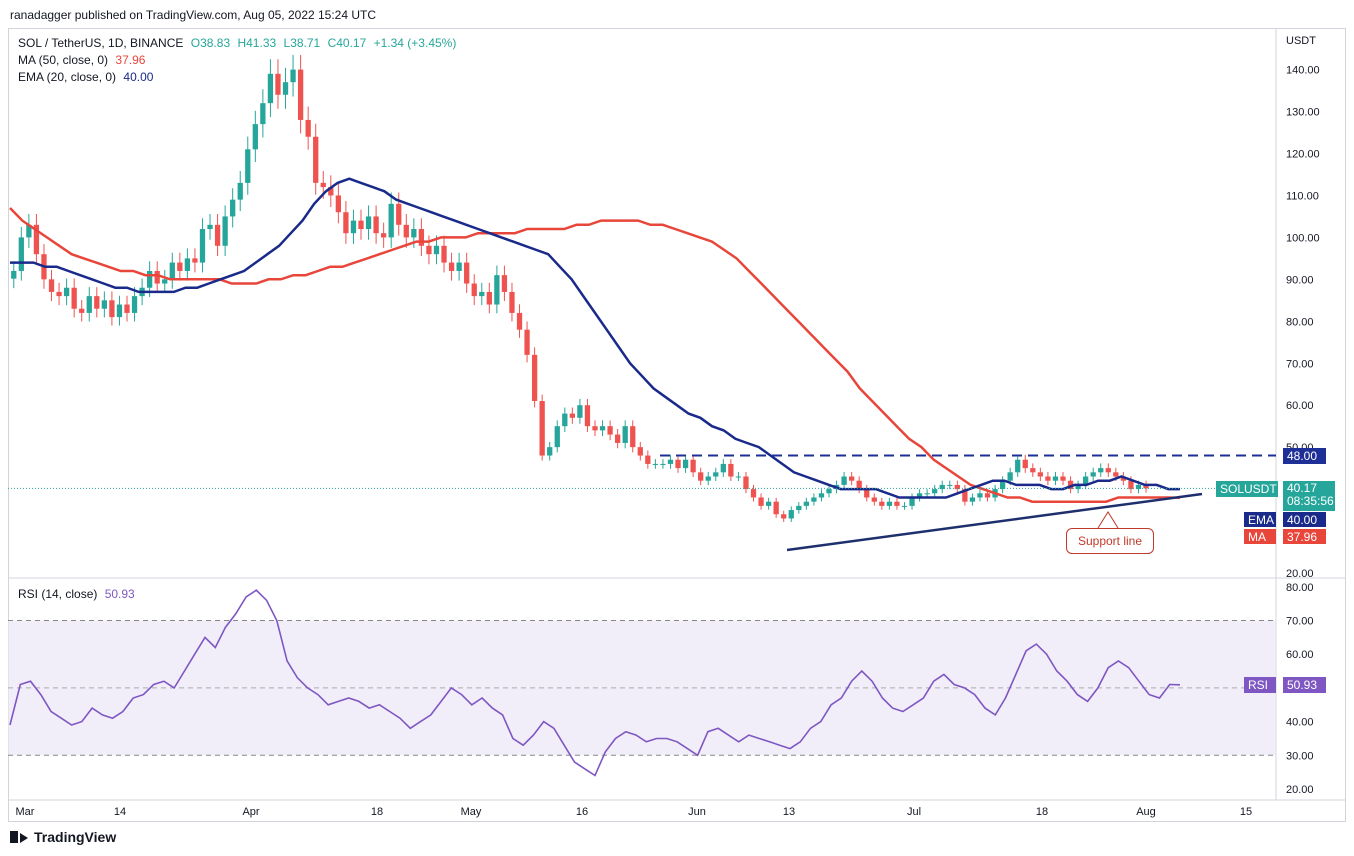  I want to click on price-tick-label: 120.00, so click(1303, 155).